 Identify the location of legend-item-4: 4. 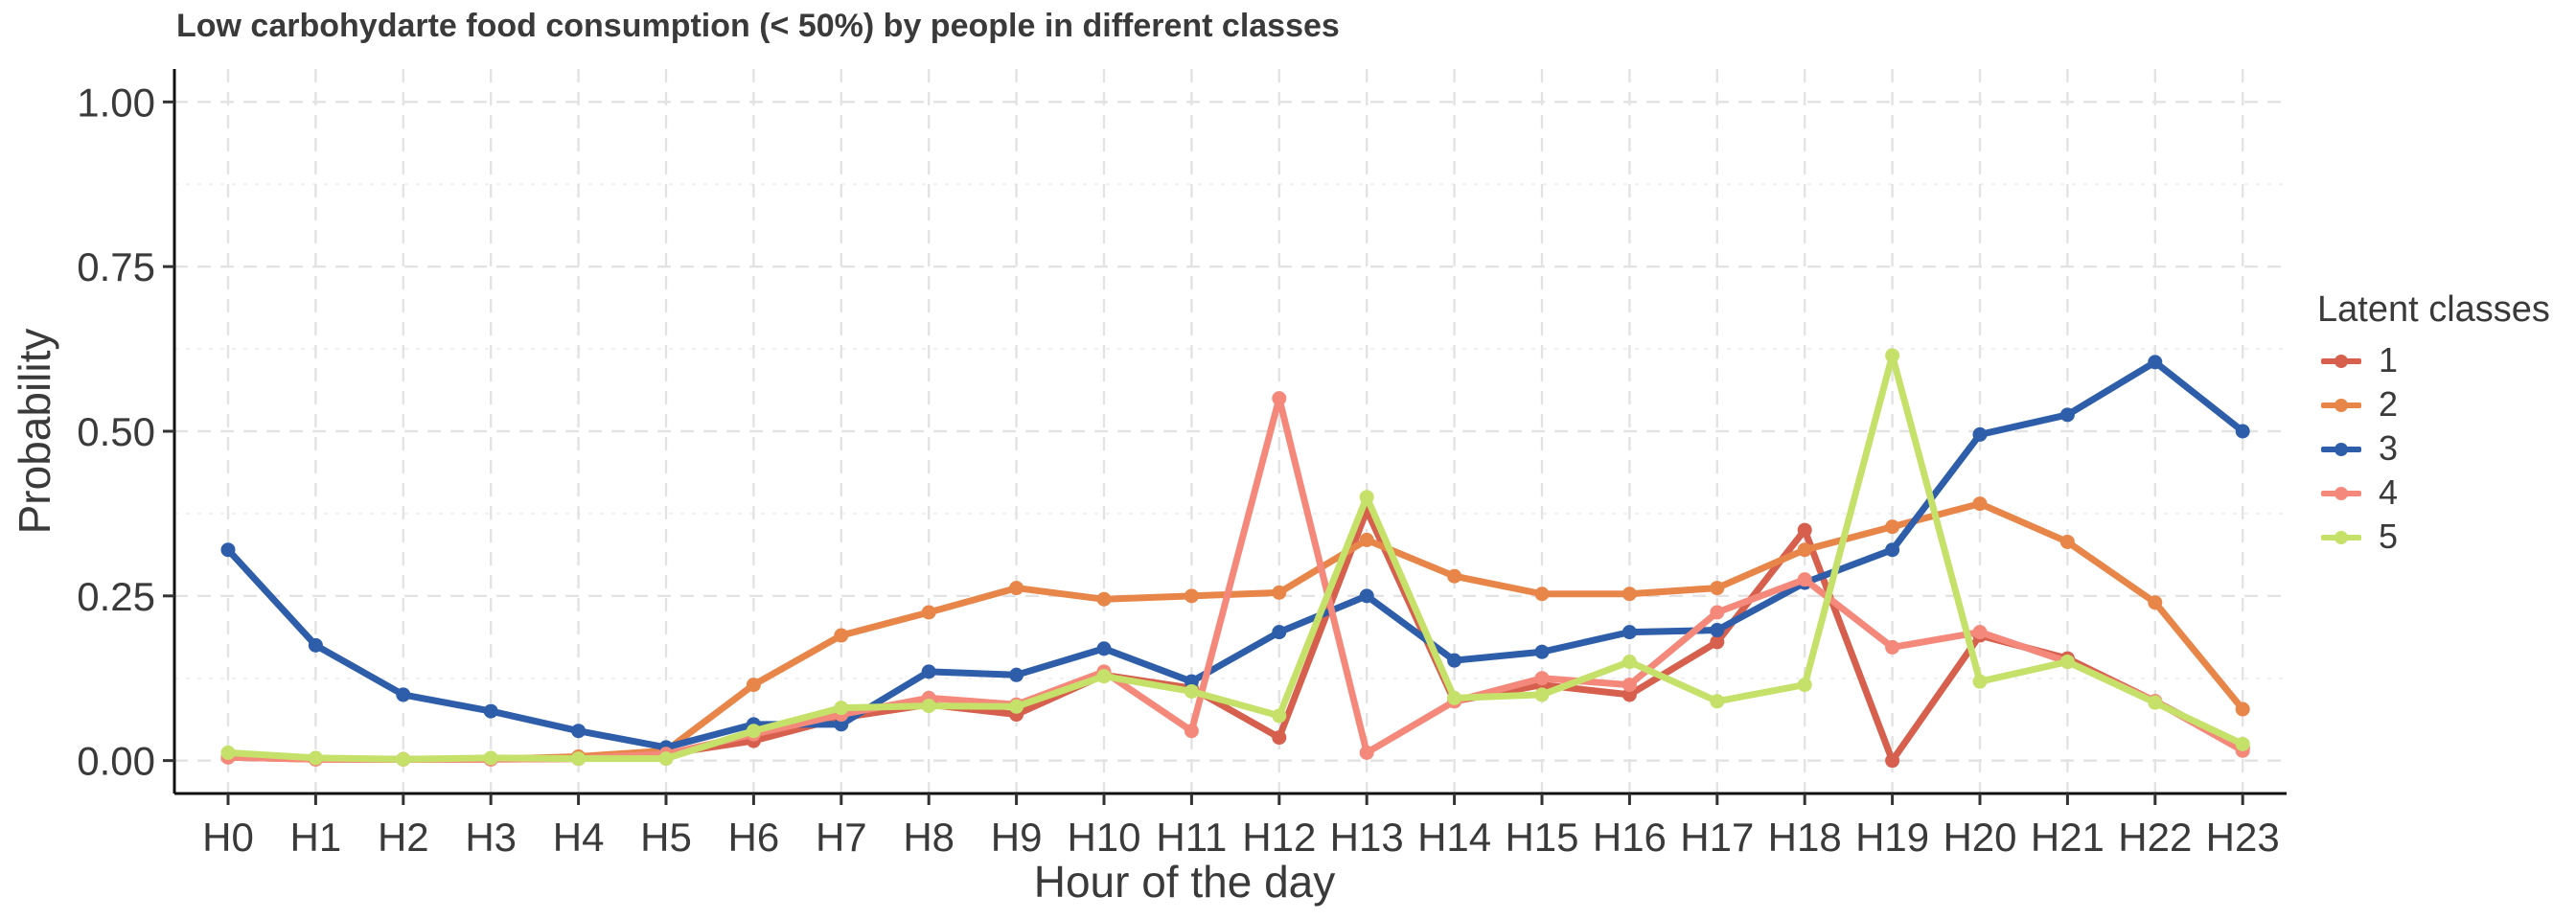
(2433, 493).